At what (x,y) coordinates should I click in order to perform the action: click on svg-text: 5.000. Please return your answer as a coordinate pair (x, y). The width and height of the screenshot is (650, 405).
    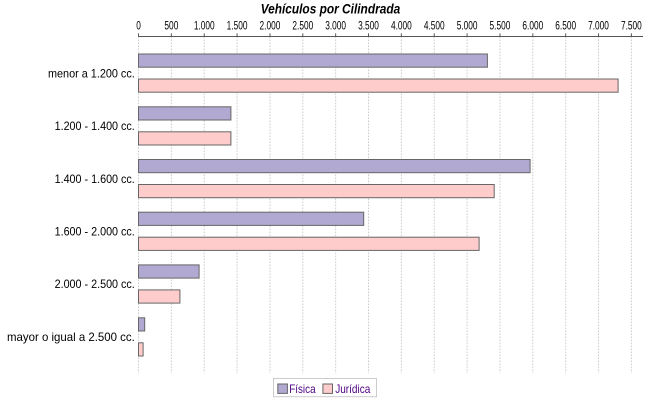
    Looking at the image, I should click on (467, 25).